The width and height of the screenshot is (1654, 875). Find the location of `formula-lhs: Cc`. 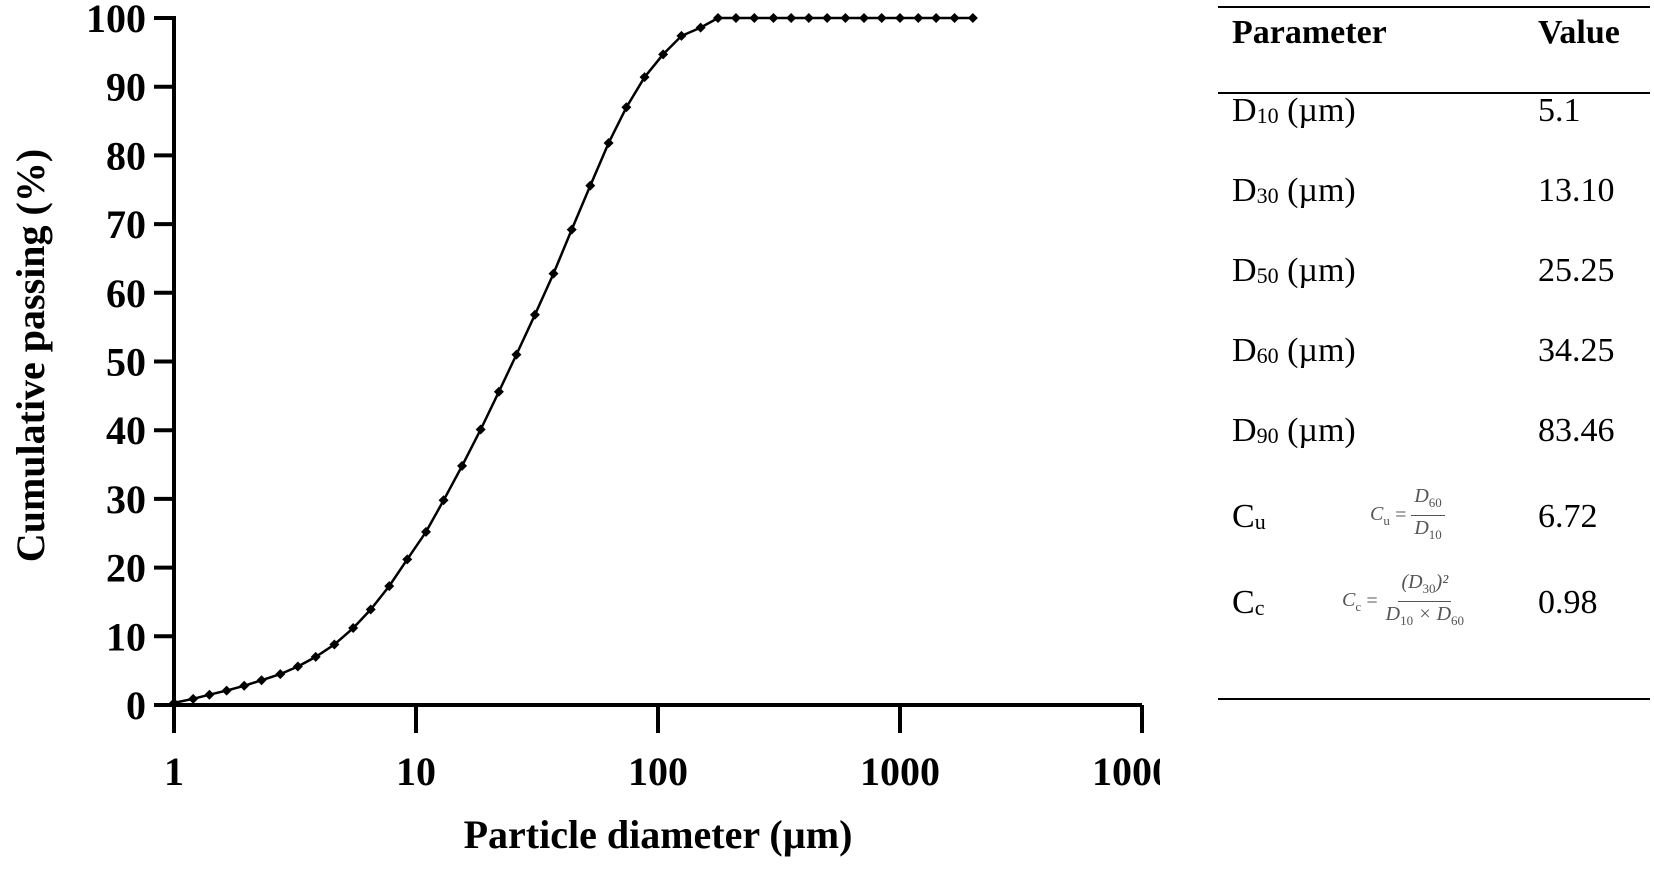

formula-lhs: Cc is located at coordinates (1352, 601).